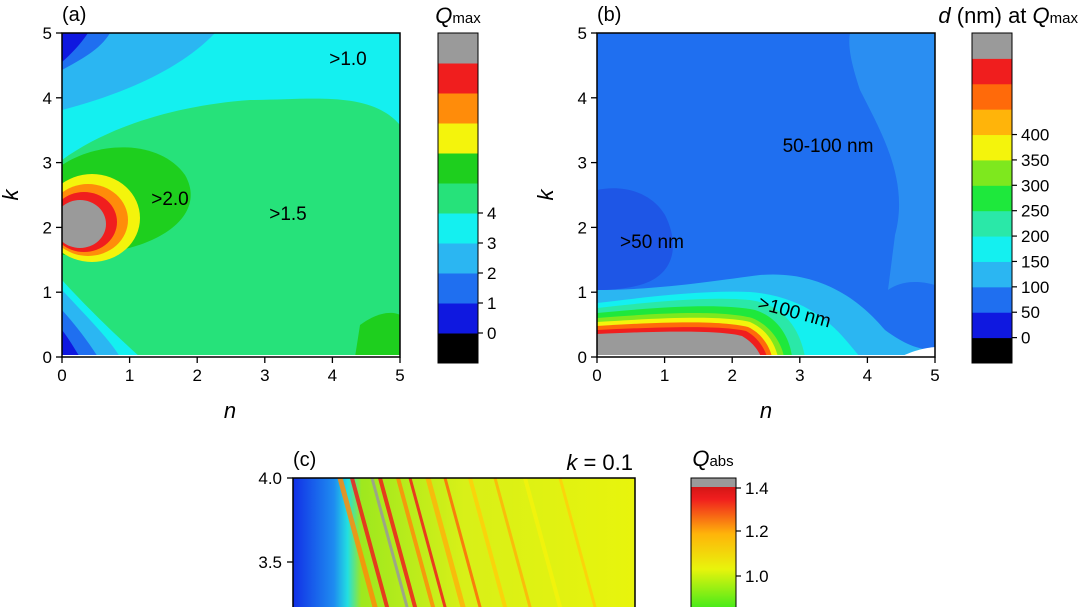  Describe the element at coordinates (1035, 211) in the screenshot. I see `panel-b-colorbar-tick-label: 250` at that location.